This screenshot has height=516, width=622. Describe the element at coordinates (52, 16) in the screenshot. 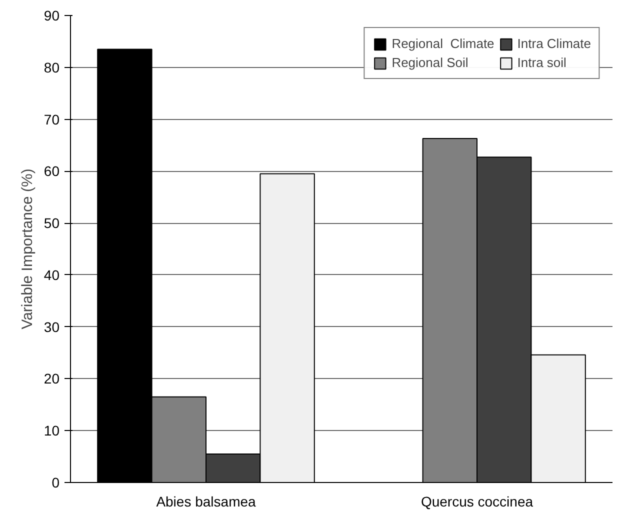

I see `y-tick-label: 90` at that location.